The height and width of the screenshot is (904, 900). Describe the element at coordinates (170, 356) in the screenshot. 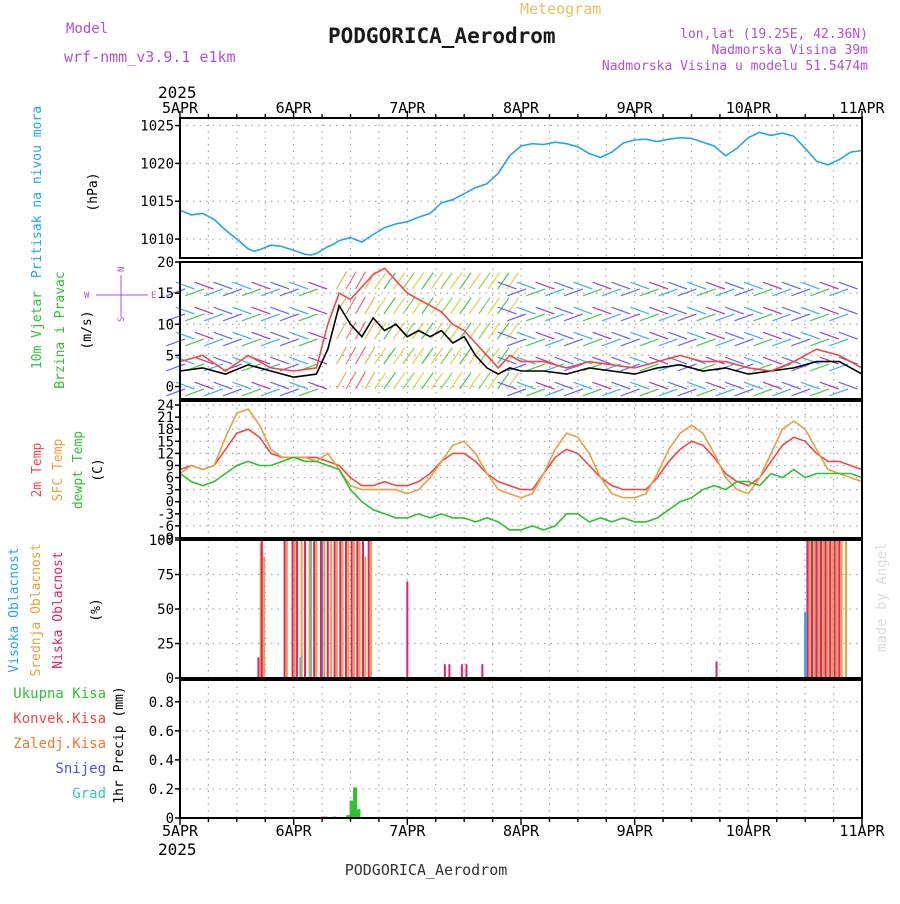

I see `y-tick-label: 5` at that location.